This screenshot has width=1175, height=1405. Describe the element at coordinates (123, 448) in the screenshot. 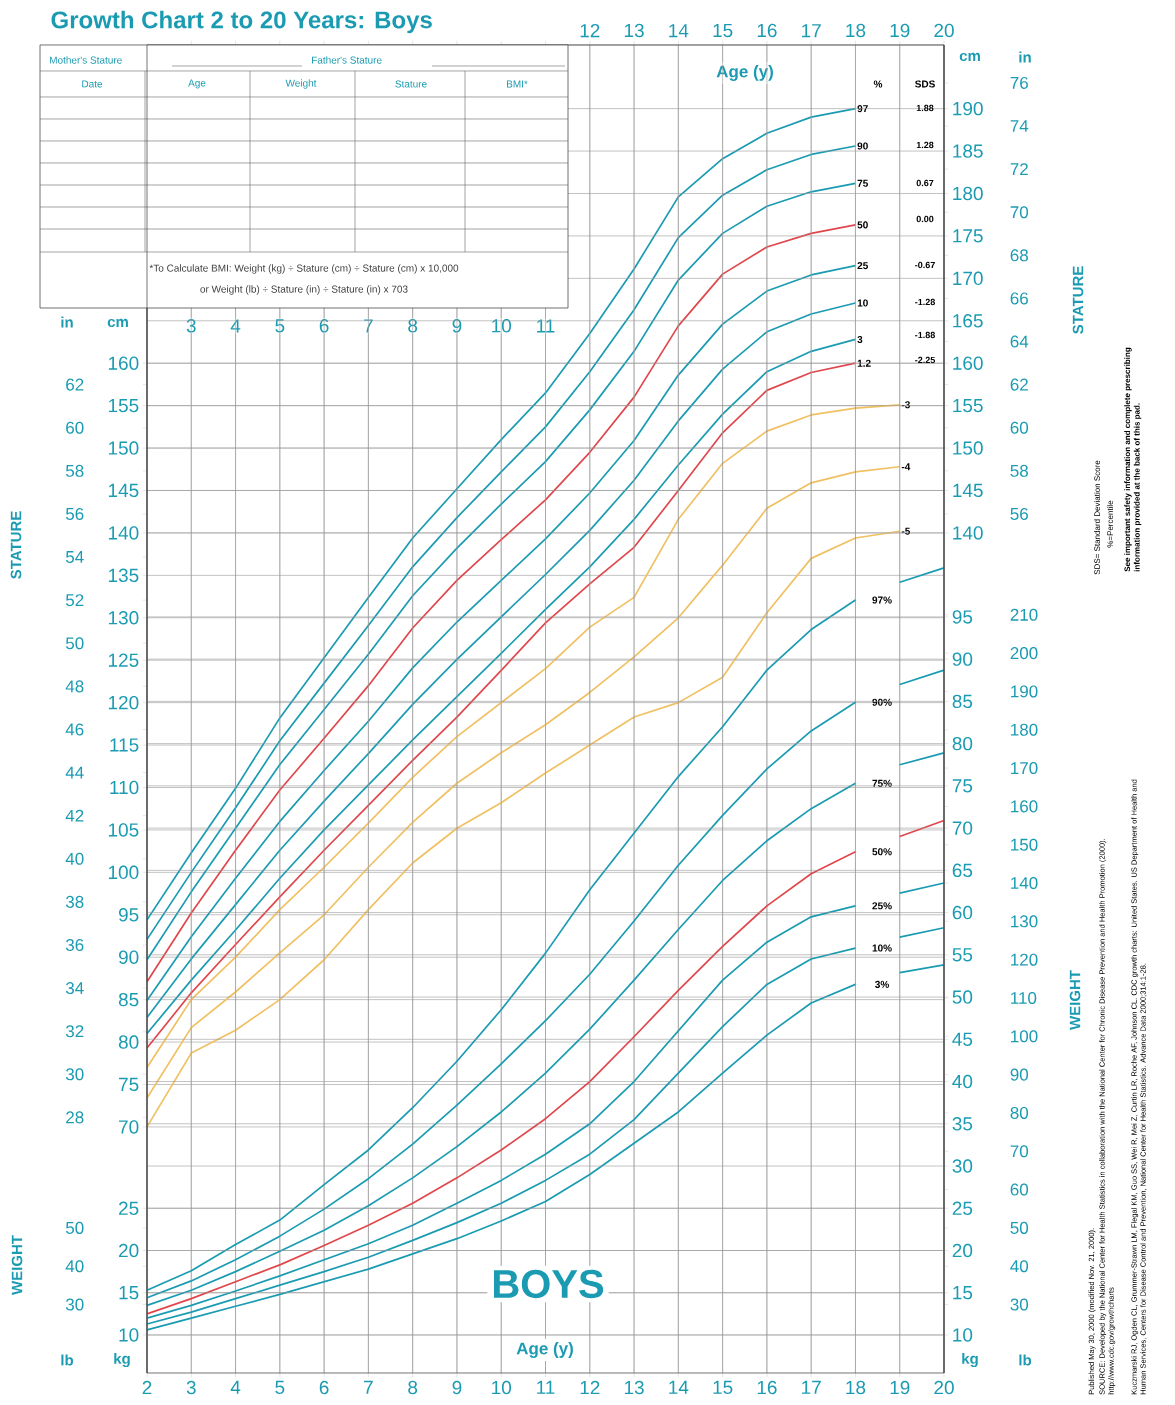

I see `y-tick-label: 150` at that location.